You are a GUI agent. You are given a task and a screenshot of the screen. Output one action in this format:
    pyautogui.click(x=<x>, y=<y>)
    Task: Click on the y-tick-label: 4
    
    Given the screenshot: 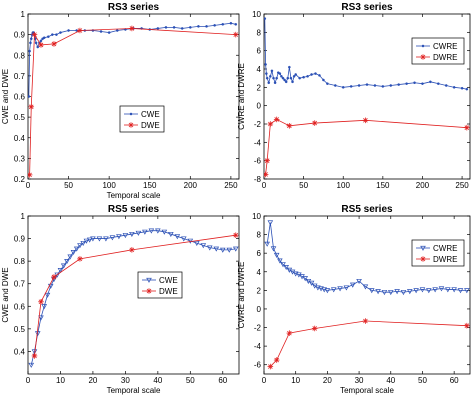 What is the action you would take?
    pyautogui.click(x=259, y=69)
    